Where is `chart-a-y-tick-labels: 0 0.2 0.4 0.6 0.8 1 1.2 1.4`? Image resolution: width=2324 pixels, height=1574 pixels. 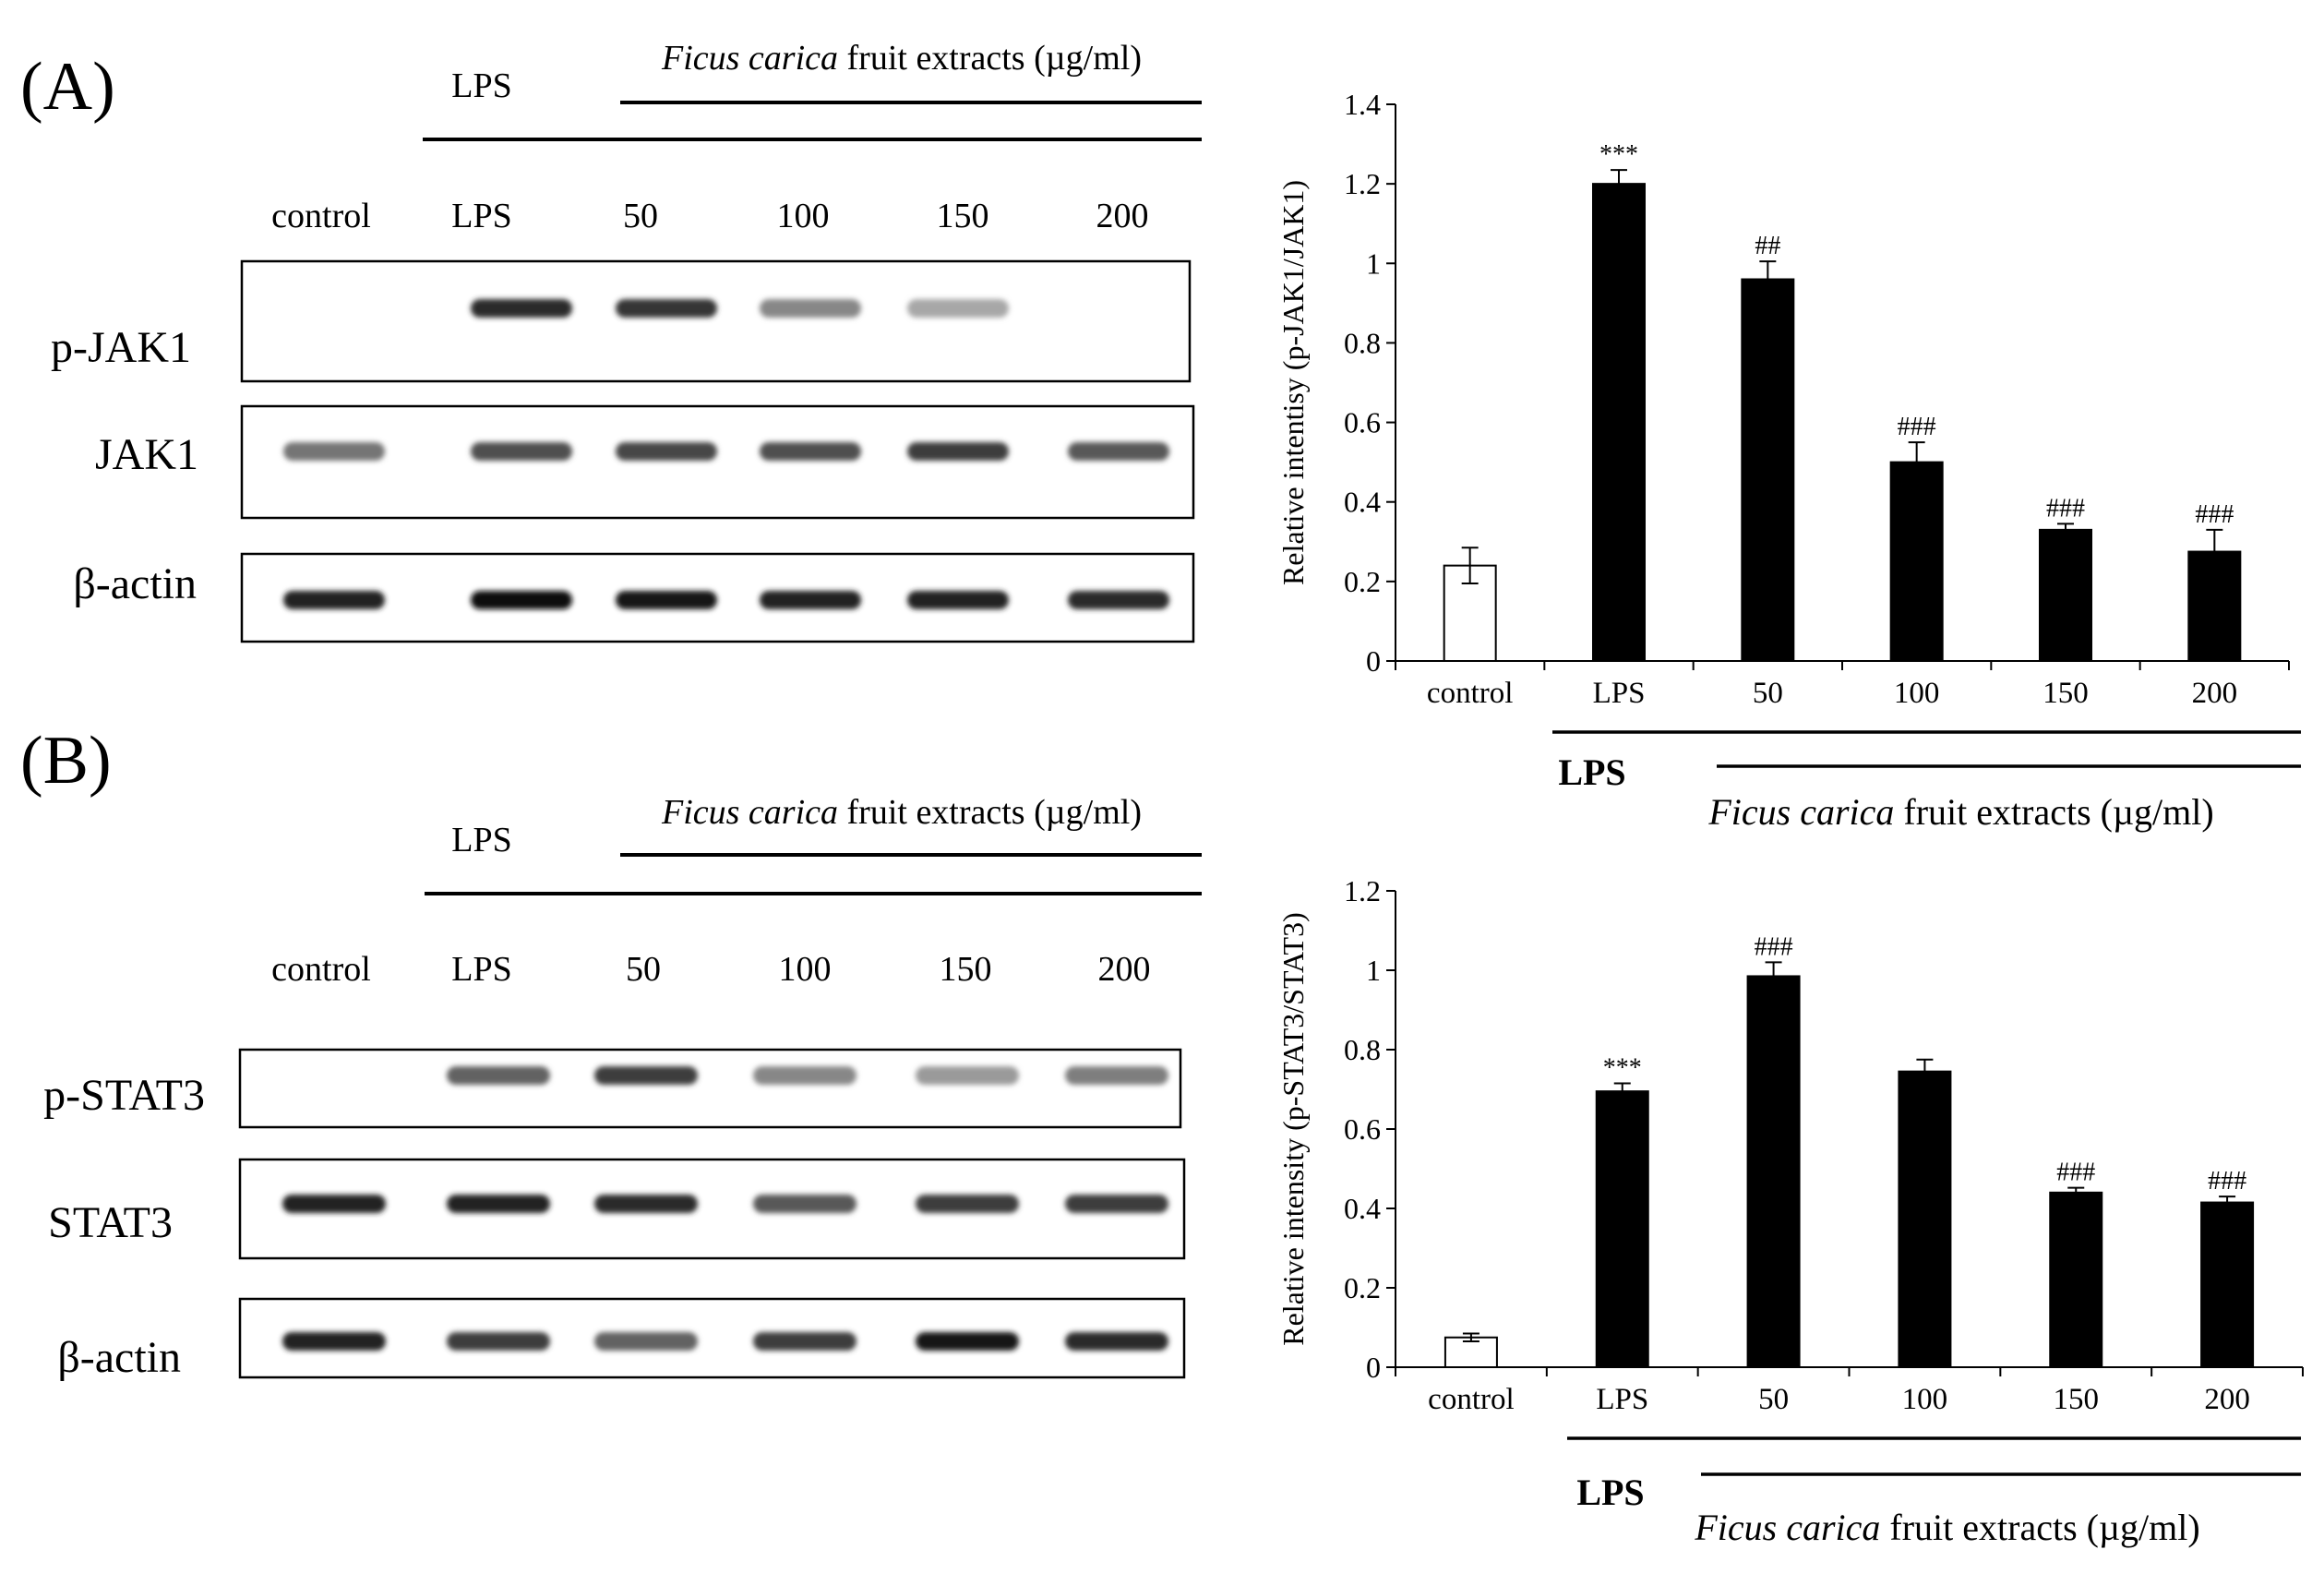
chart-a-y-tick-labels: 0 0.2 0.4 0.6 0.8 1 1.2 1.4 is located at coordinates (1362, 383).